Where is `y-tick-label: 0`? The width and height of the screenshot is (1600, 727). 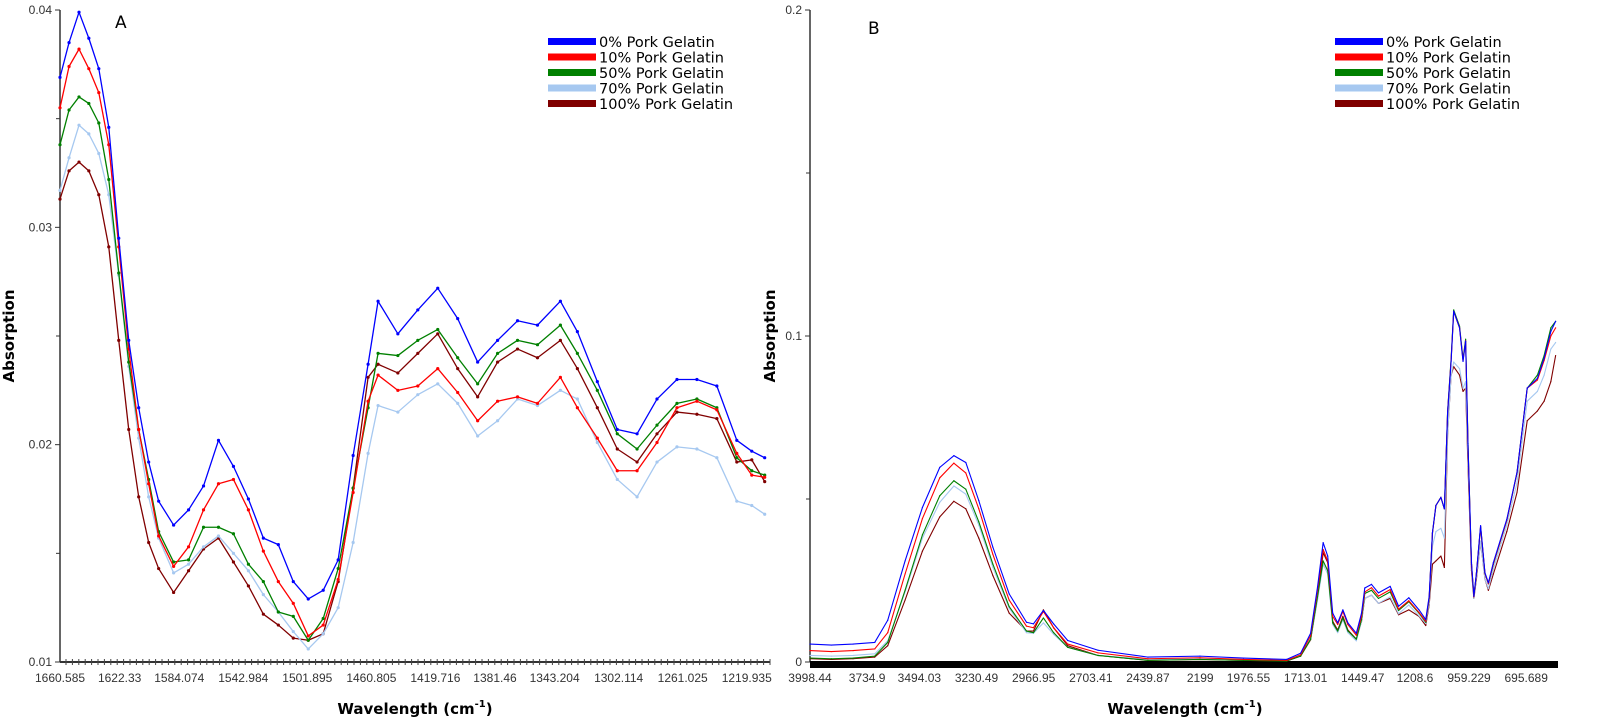
y-tick-label: 0 is located at coordinates (798, 662).